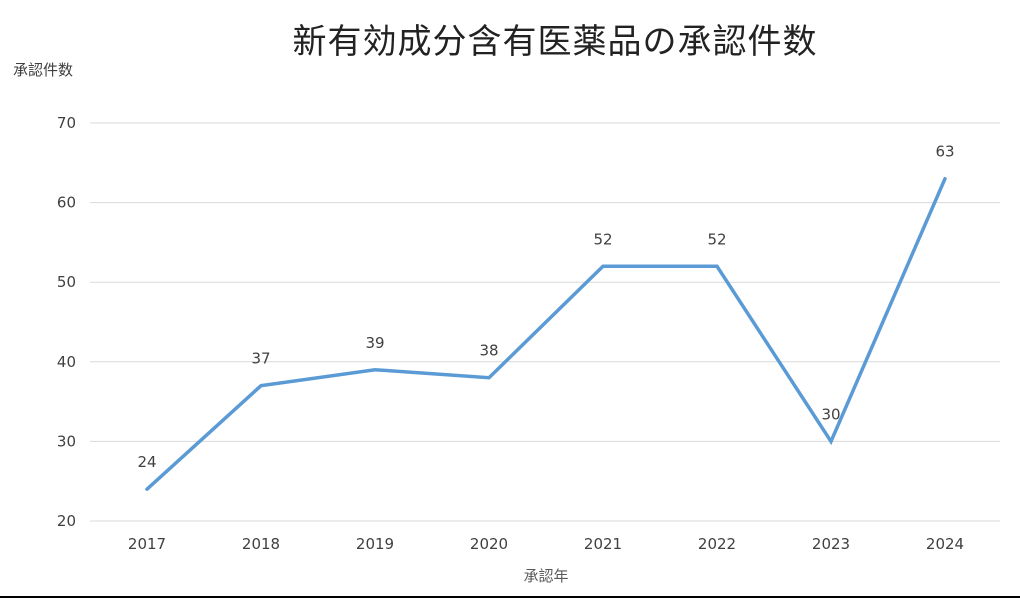 This screenshot has width=1020, height=598. Describe the element at coordinates (945, 544) in the screenshot. I see `x-tick-label: 2024` at that location.